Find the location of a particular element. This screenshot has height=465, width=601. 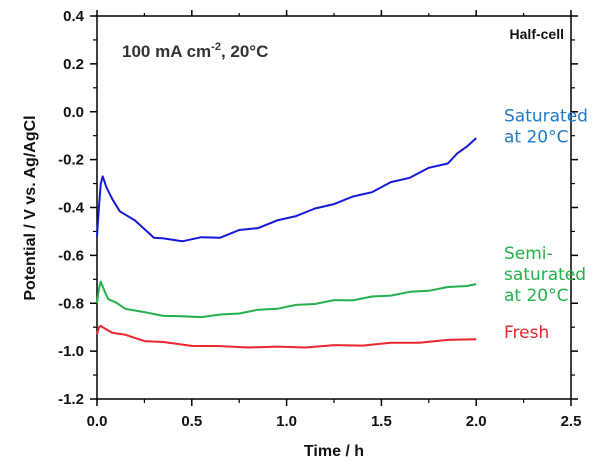

y-axis-title: Potential / V vs. Ag/AgCl is located at coordinates (30, 207).